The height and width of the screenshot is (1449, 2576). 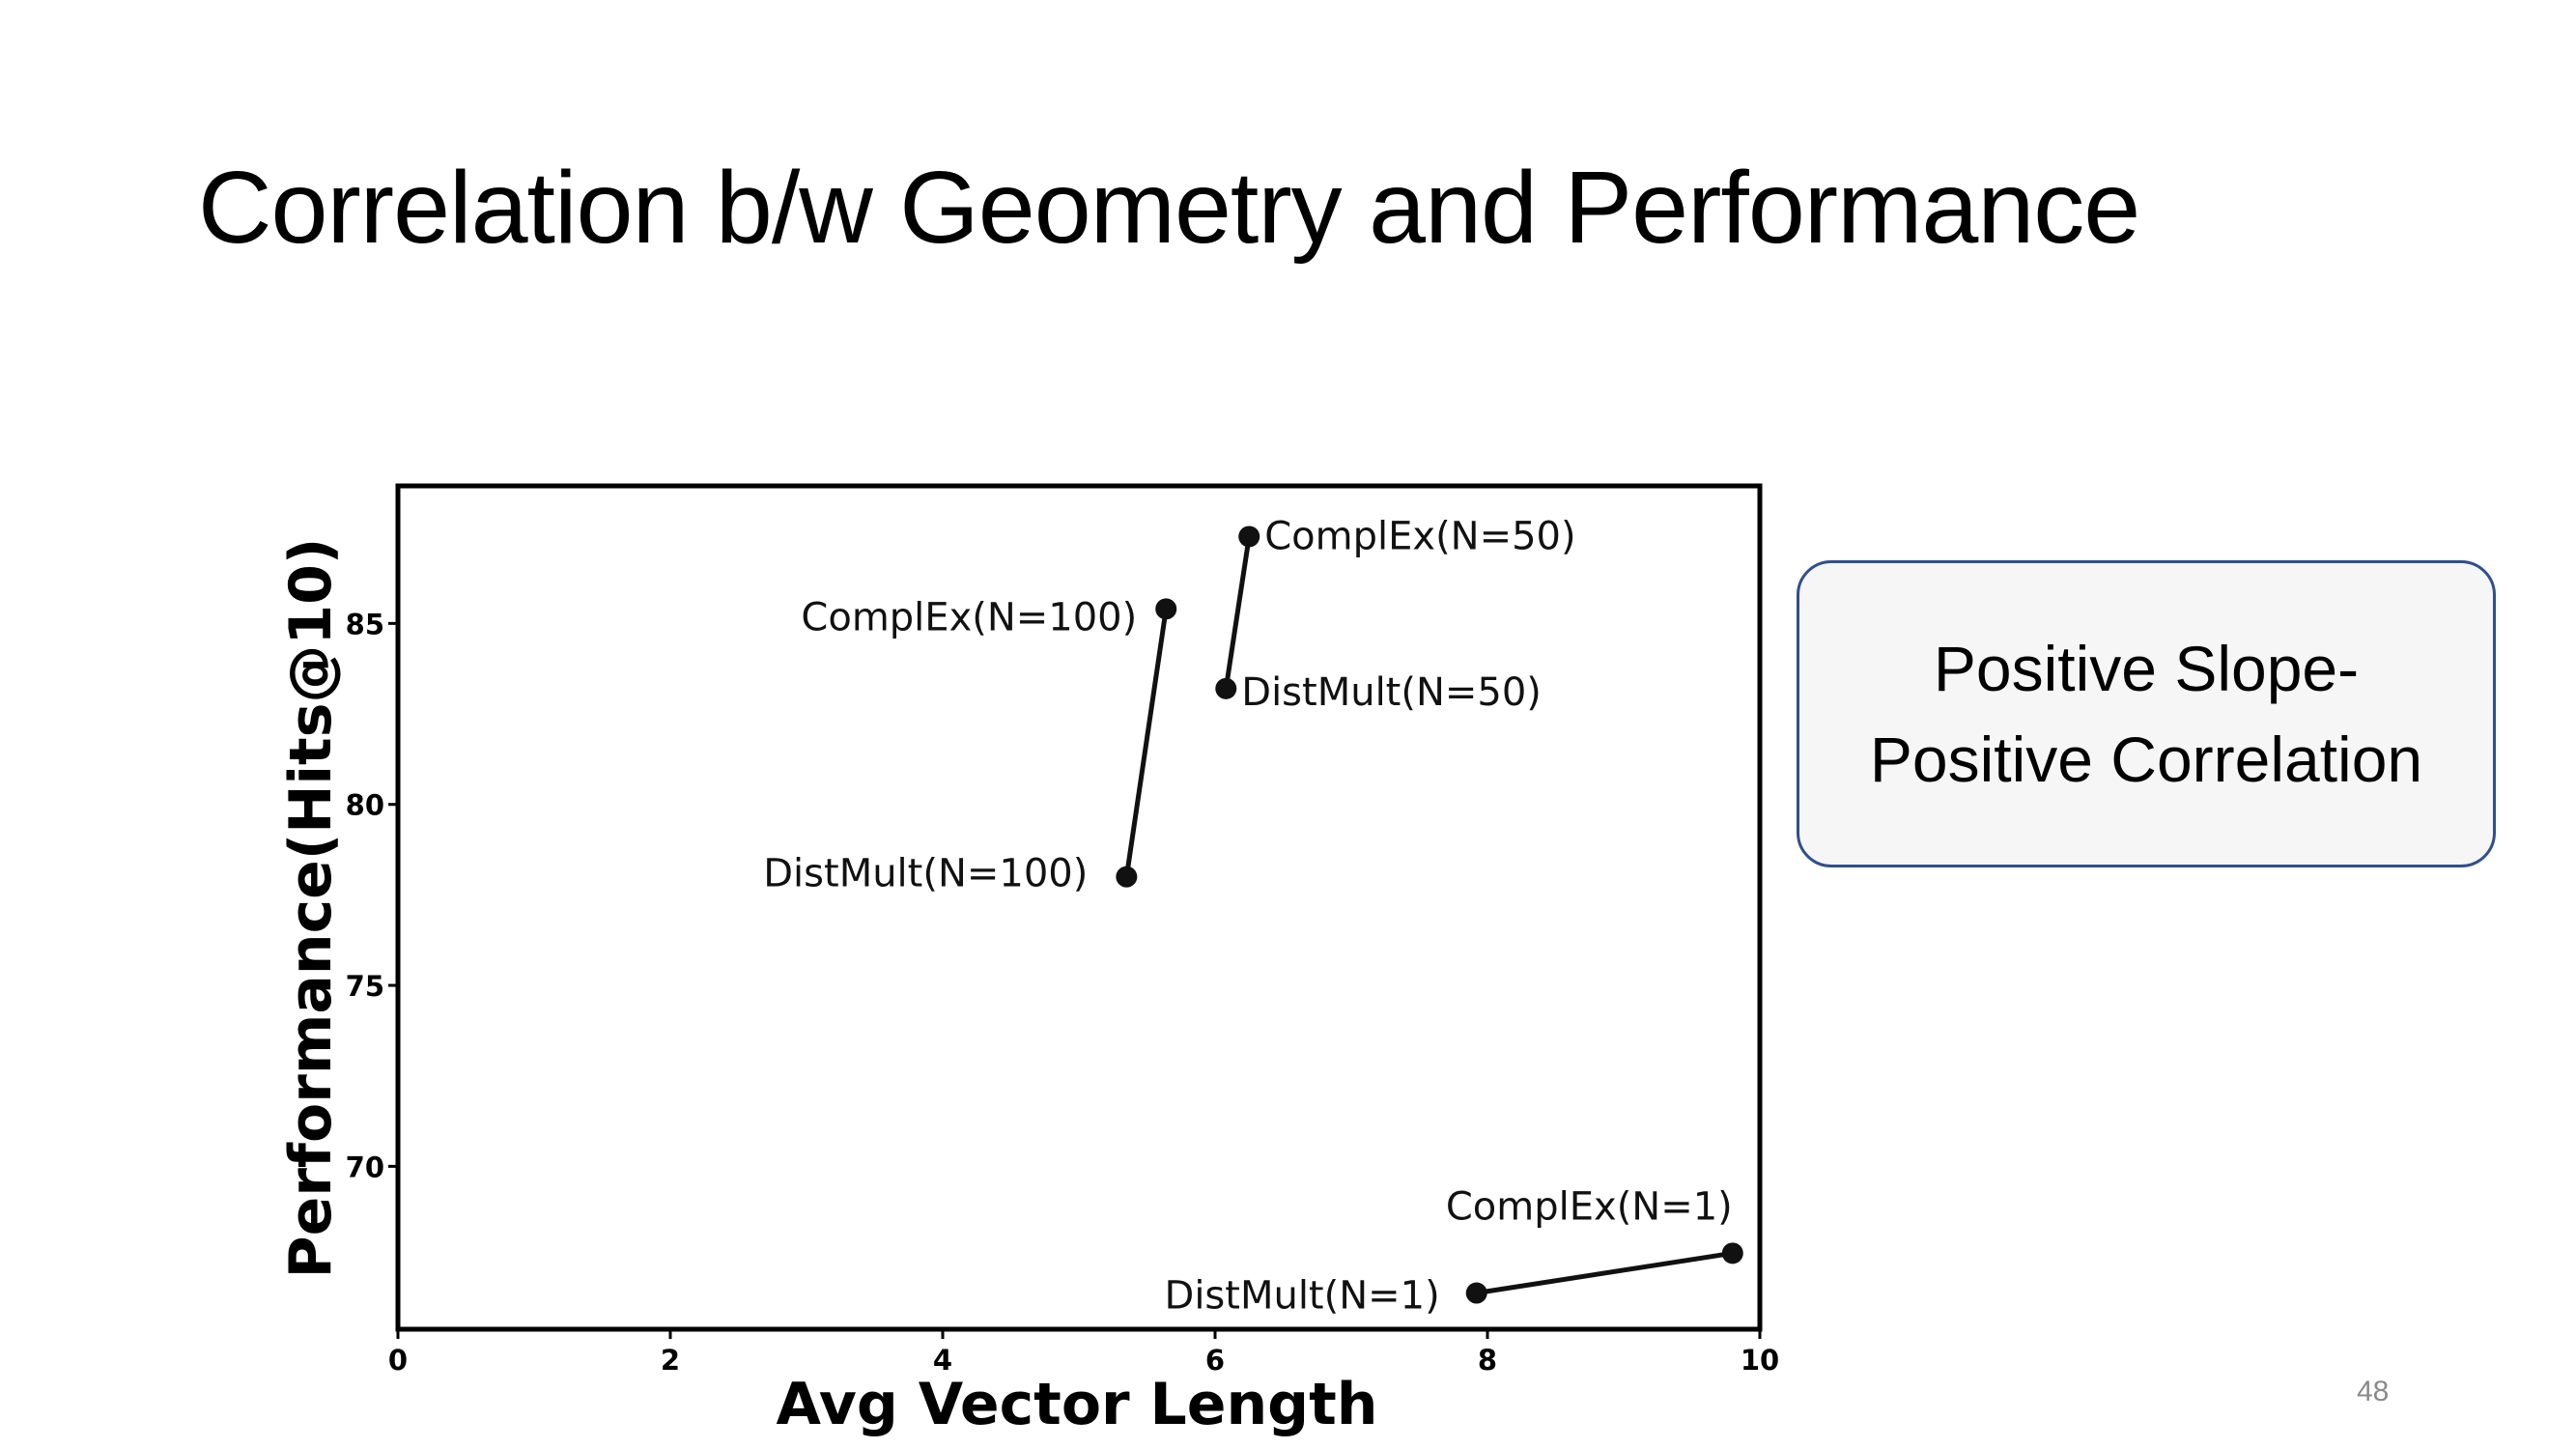 I want to click on data-label: ComplEx(N=1), so click(x=1589, y=1206).